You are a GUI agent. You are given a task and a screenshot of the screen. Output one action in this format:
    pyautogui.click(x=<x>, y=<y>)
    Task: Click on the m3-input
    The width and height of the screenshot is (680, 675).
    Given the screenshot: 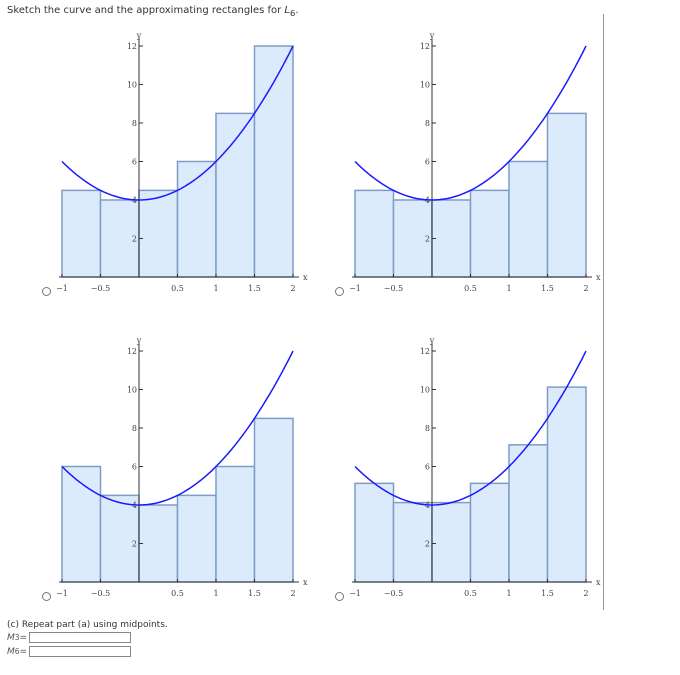 What is the action you would take?
    pyautogui.click(x=80, y=637)
    